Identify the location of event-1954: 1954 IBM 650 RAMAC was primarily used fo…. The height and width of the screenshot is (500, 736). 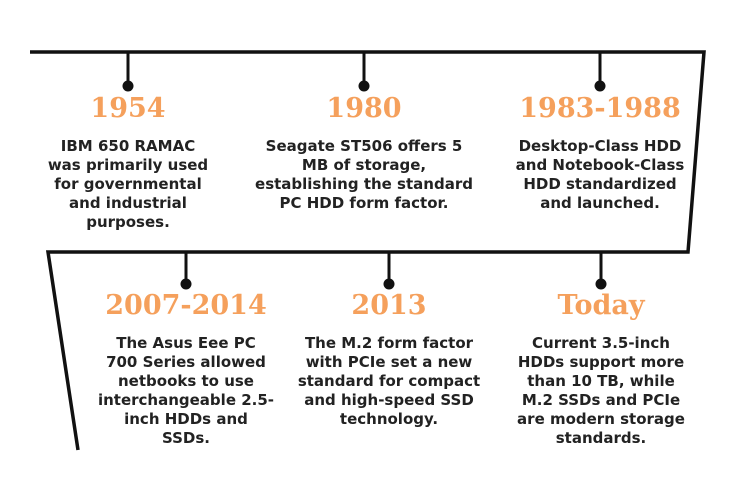
(128, 162).